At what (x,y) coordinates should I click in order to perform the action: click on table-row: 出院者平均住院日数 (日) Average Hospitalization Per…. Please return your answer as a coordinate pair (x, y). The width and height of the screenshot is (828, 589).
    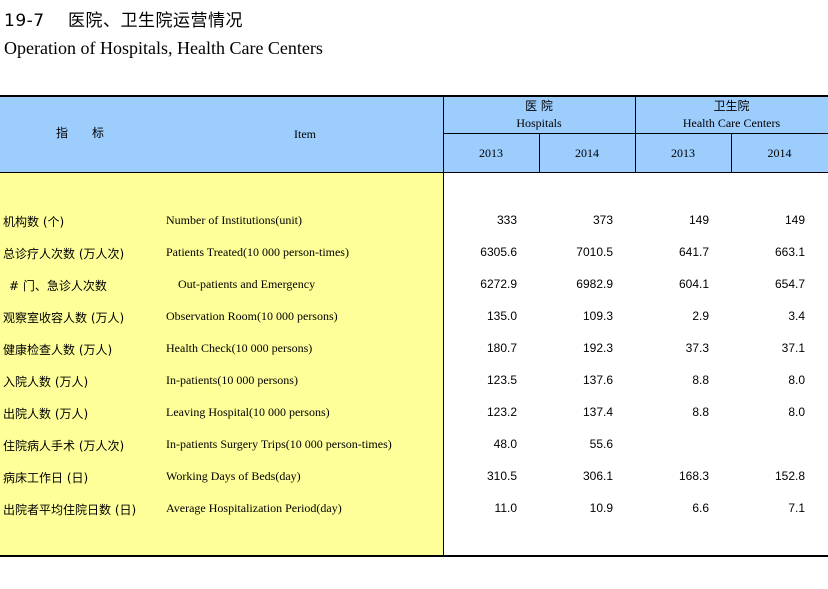
    Looking at the image, I should click on (414, 509).